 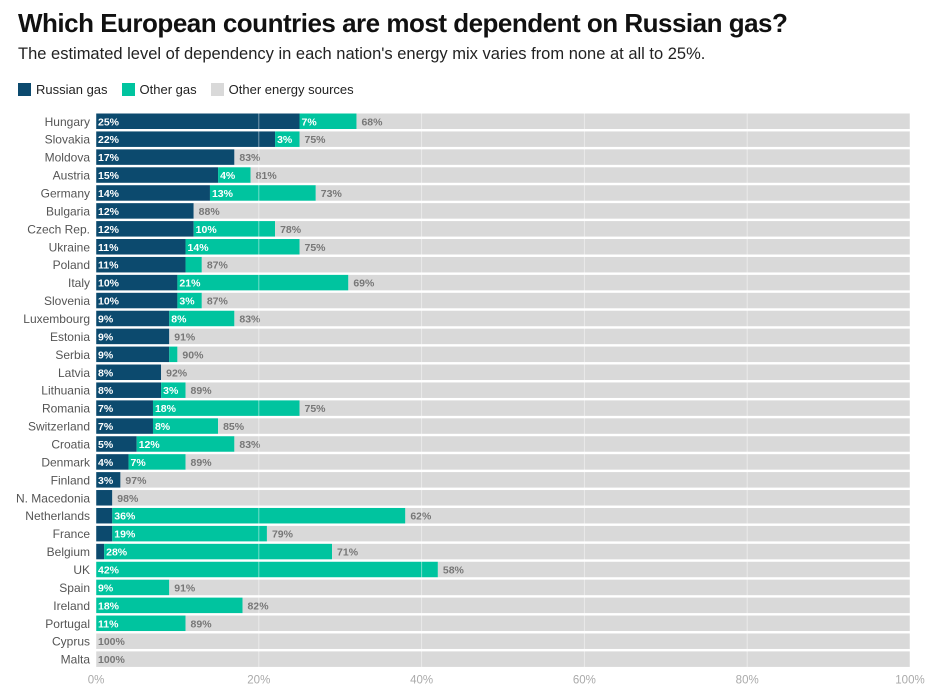 What do you see at coordinates (421, 680) in the screenshot?
I see `x-tick-label: 40%` at bounding box center [421, 680].